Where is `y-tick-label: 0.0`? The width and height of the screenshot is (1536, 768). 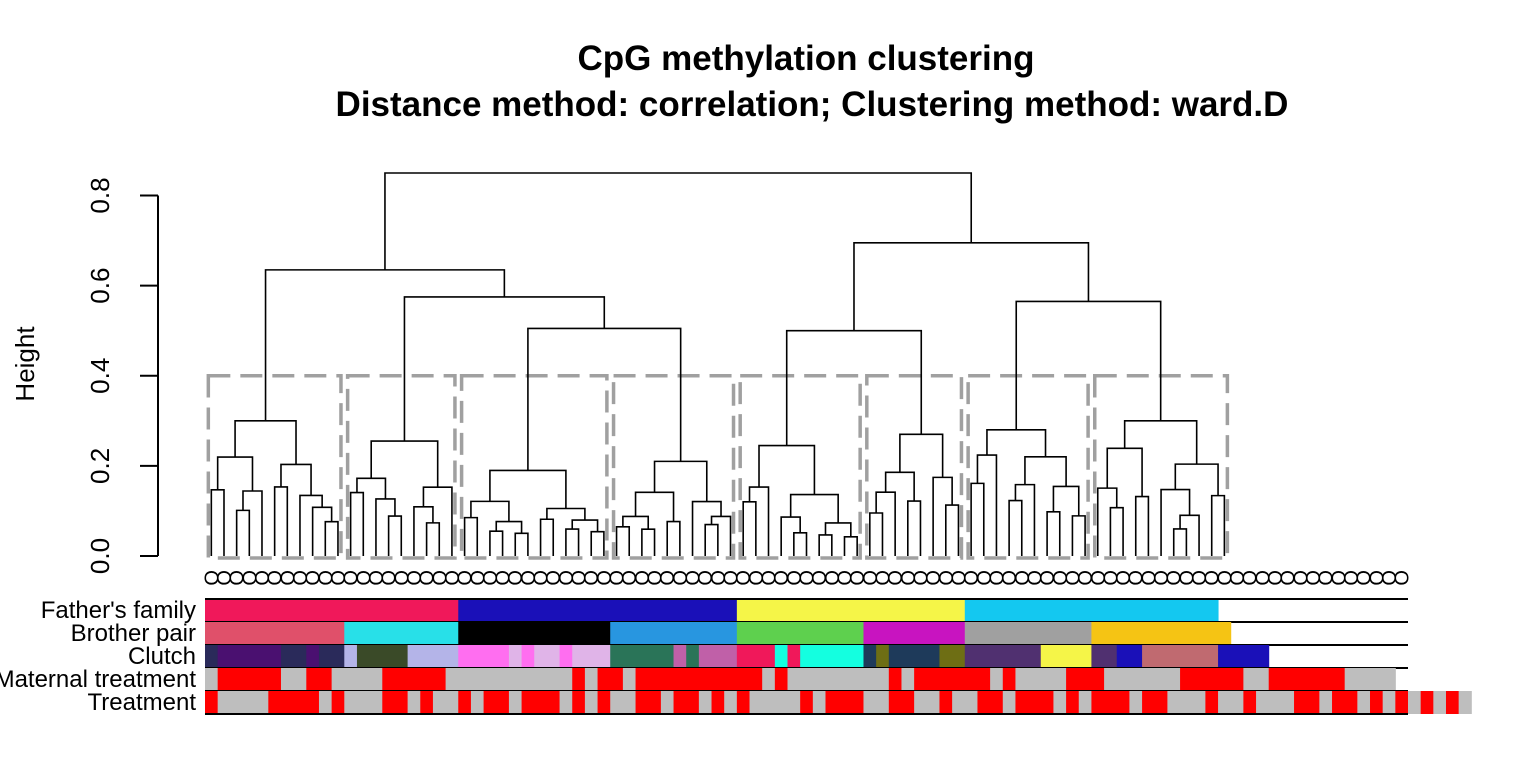
y-tick-label: 0.0 is located at coordinates (100, 556).